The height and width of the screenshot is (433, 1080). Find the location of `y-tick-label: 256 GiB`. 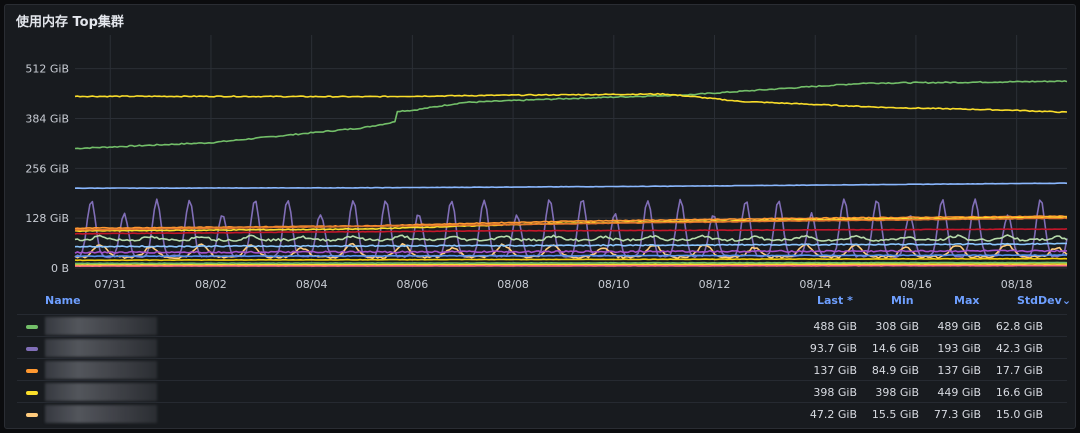

y-tick-label: 256 GiB is located at coordinates (47, 168).